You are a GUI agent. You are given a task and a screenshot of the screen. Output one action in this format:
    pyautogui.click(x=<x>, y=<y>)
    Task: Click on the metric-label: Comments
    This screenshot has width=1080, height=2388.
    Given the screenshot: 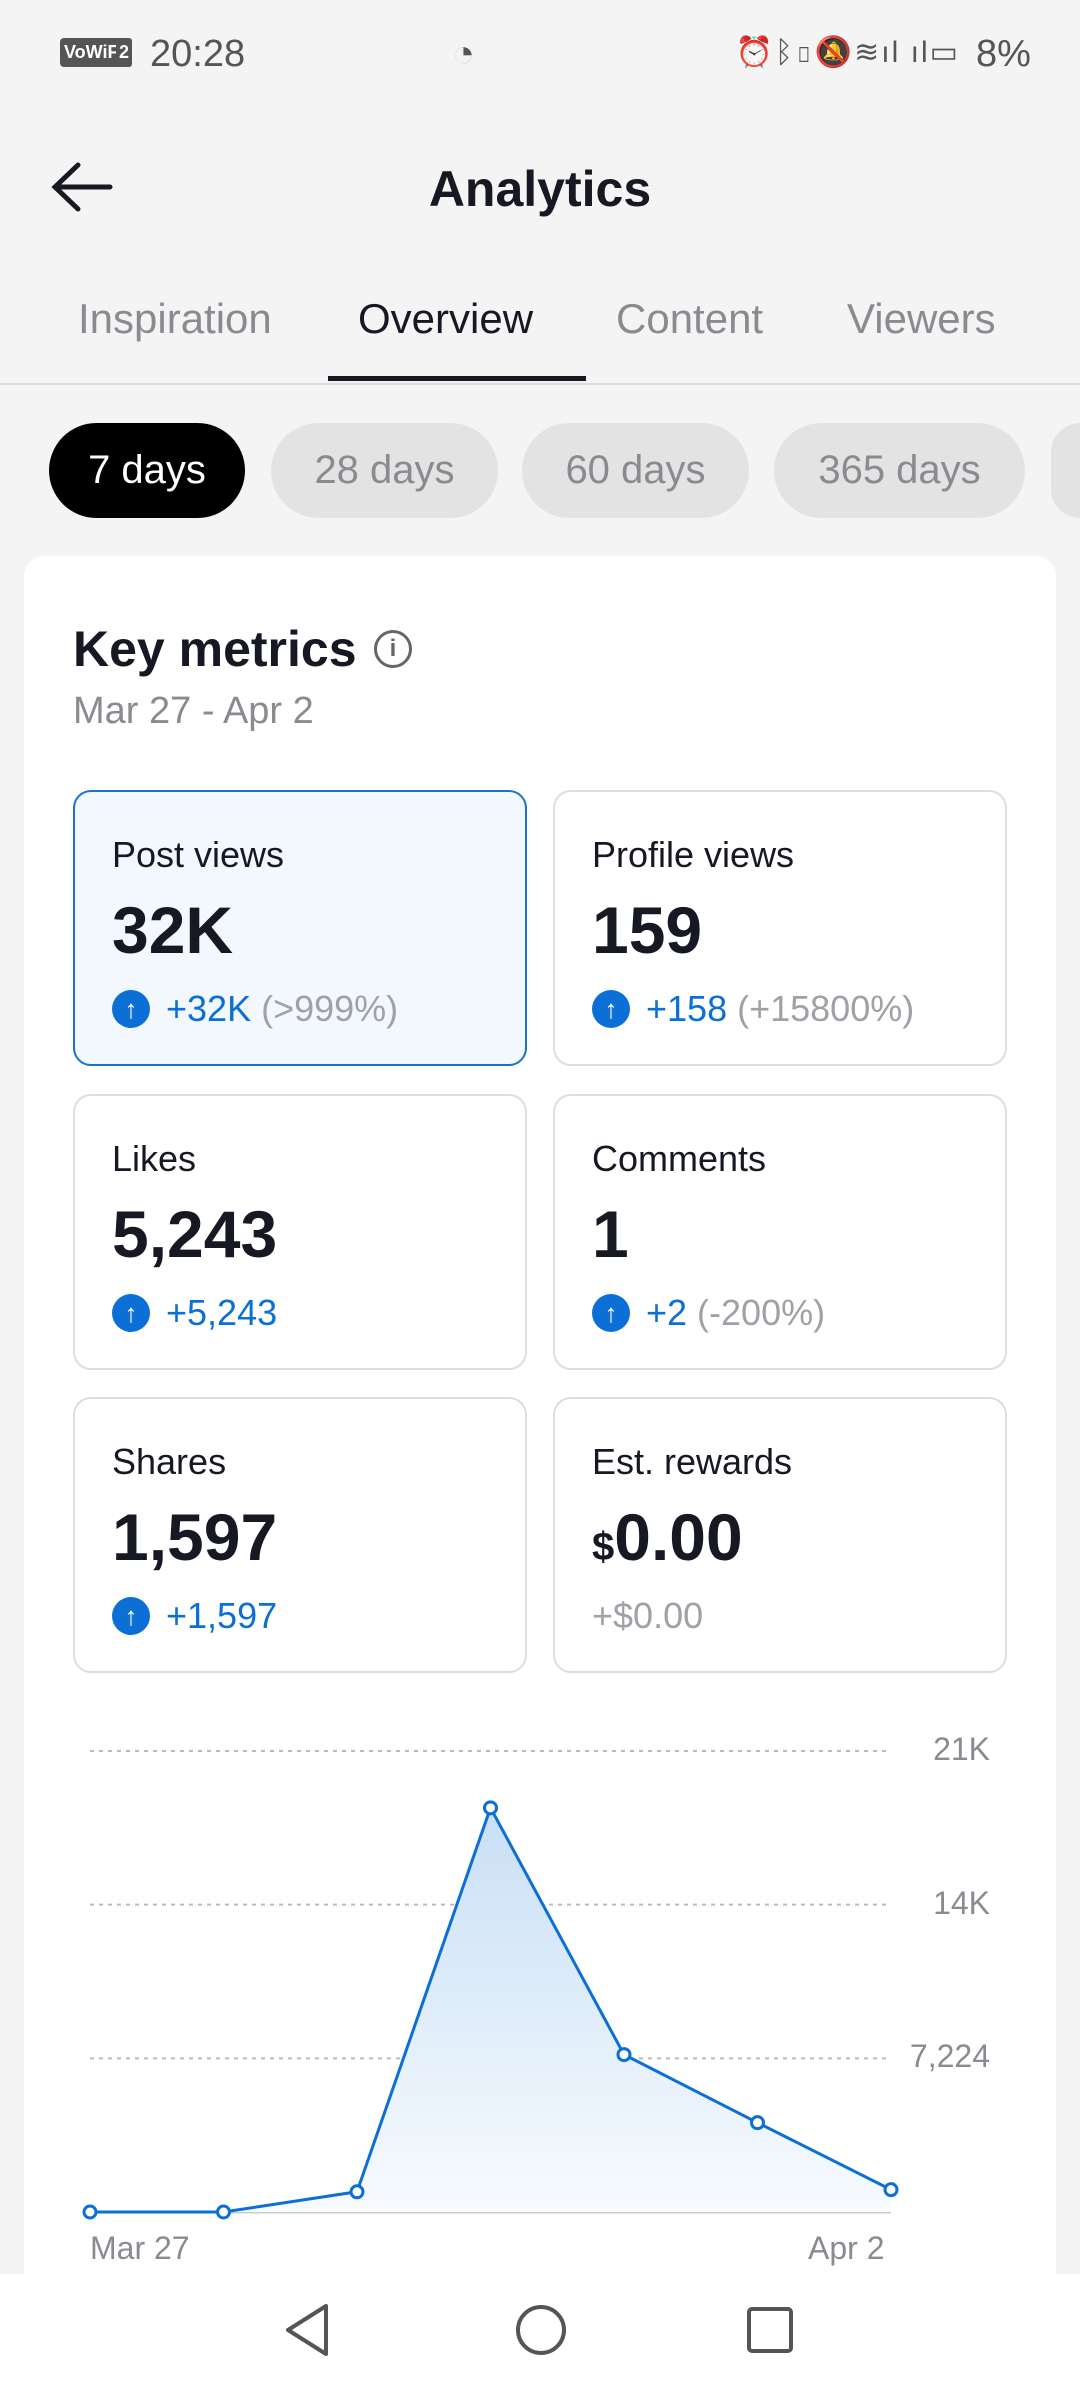 What is the action you would take?
    pyautogui.click(x=679, y=1158)
    